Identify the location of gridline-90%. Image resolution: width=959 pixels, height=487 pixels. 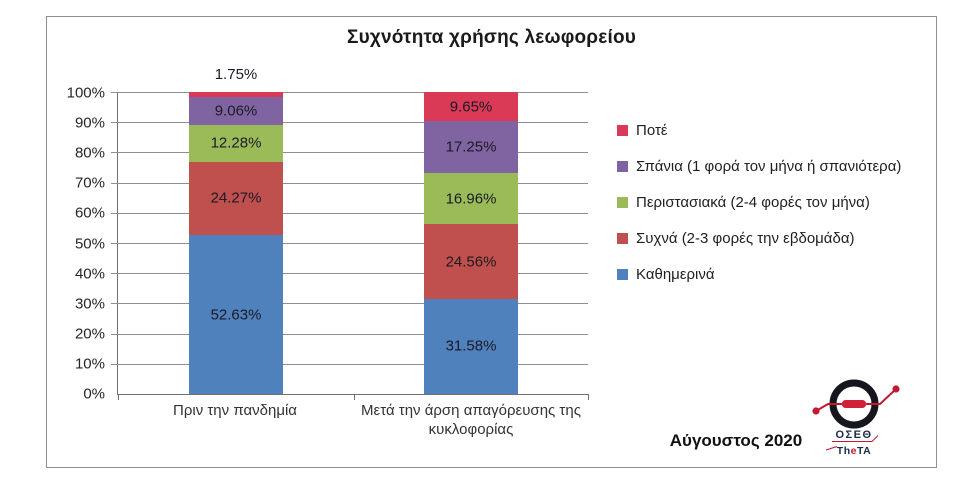
(349, 123).